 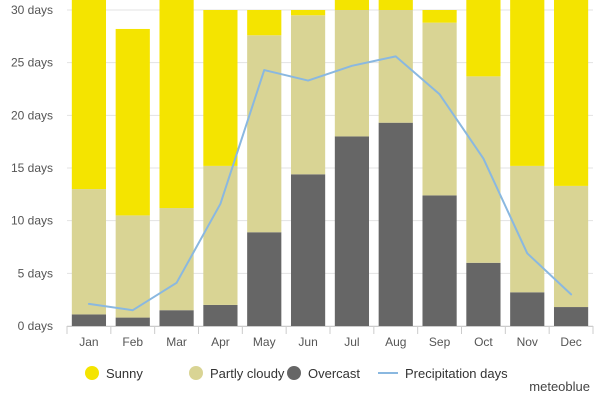 I want to click on x-tick-label: Mar, so click(x=176, y=342).